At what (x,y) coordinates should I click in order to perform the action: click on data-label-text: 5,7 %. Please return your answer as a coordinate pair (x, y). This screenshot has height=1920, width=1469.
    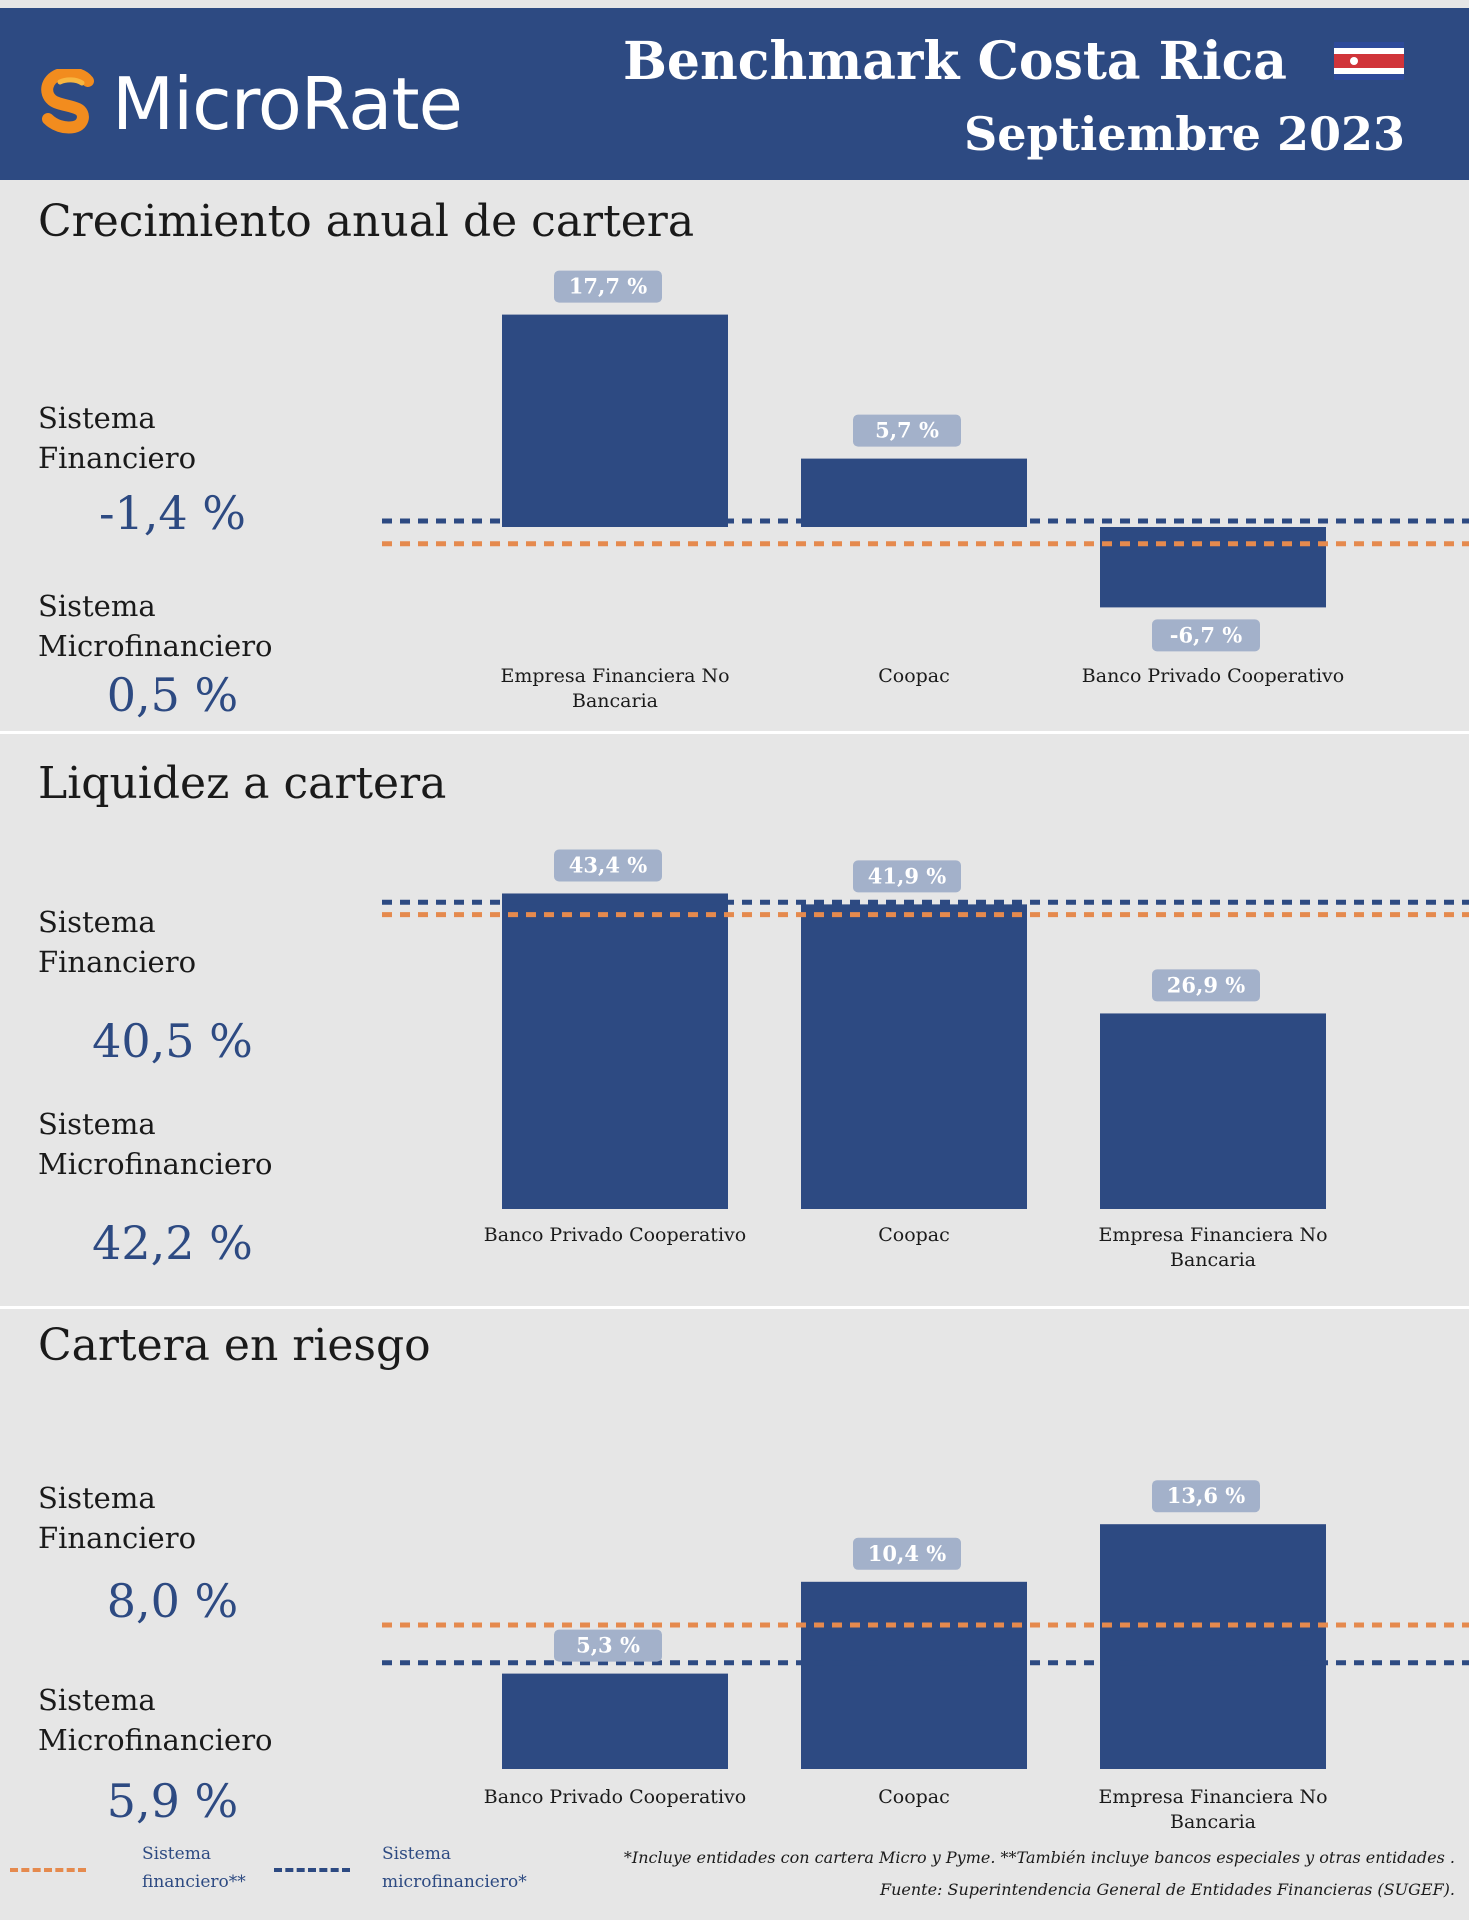
    Looking at the image, I should click on (907, 430).